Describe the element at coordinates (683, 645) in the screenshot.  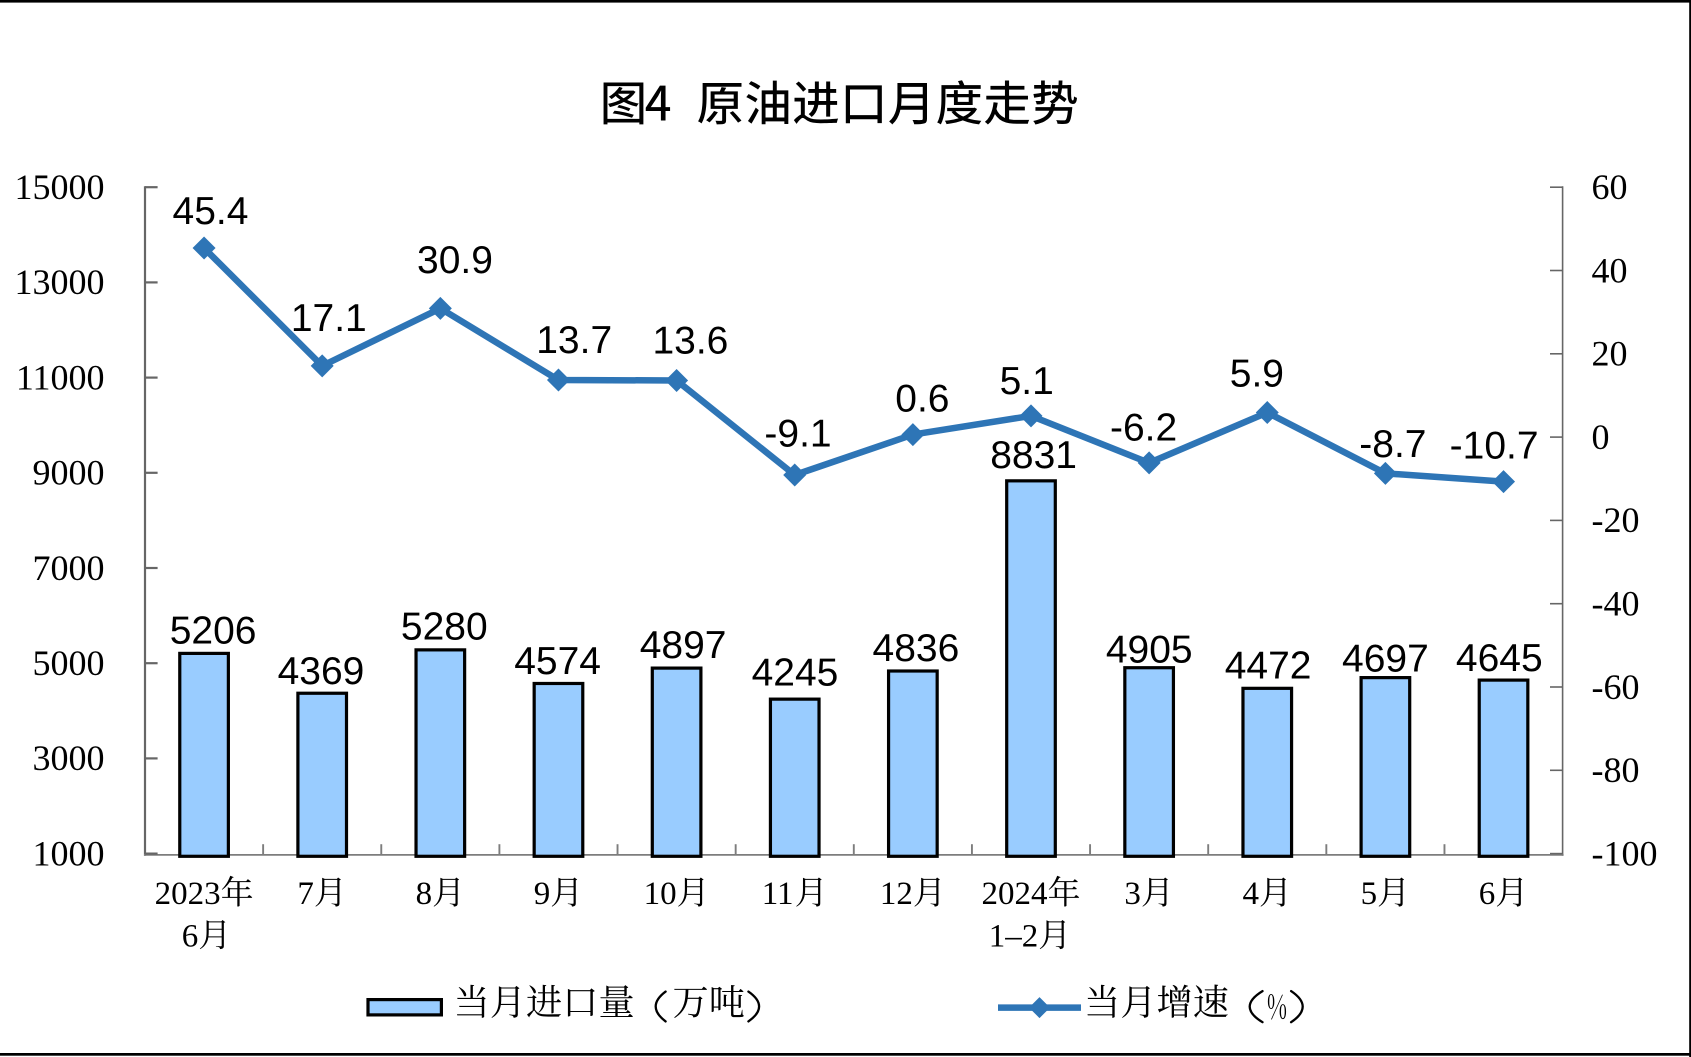
I see `svg-text: 4897` at that location.